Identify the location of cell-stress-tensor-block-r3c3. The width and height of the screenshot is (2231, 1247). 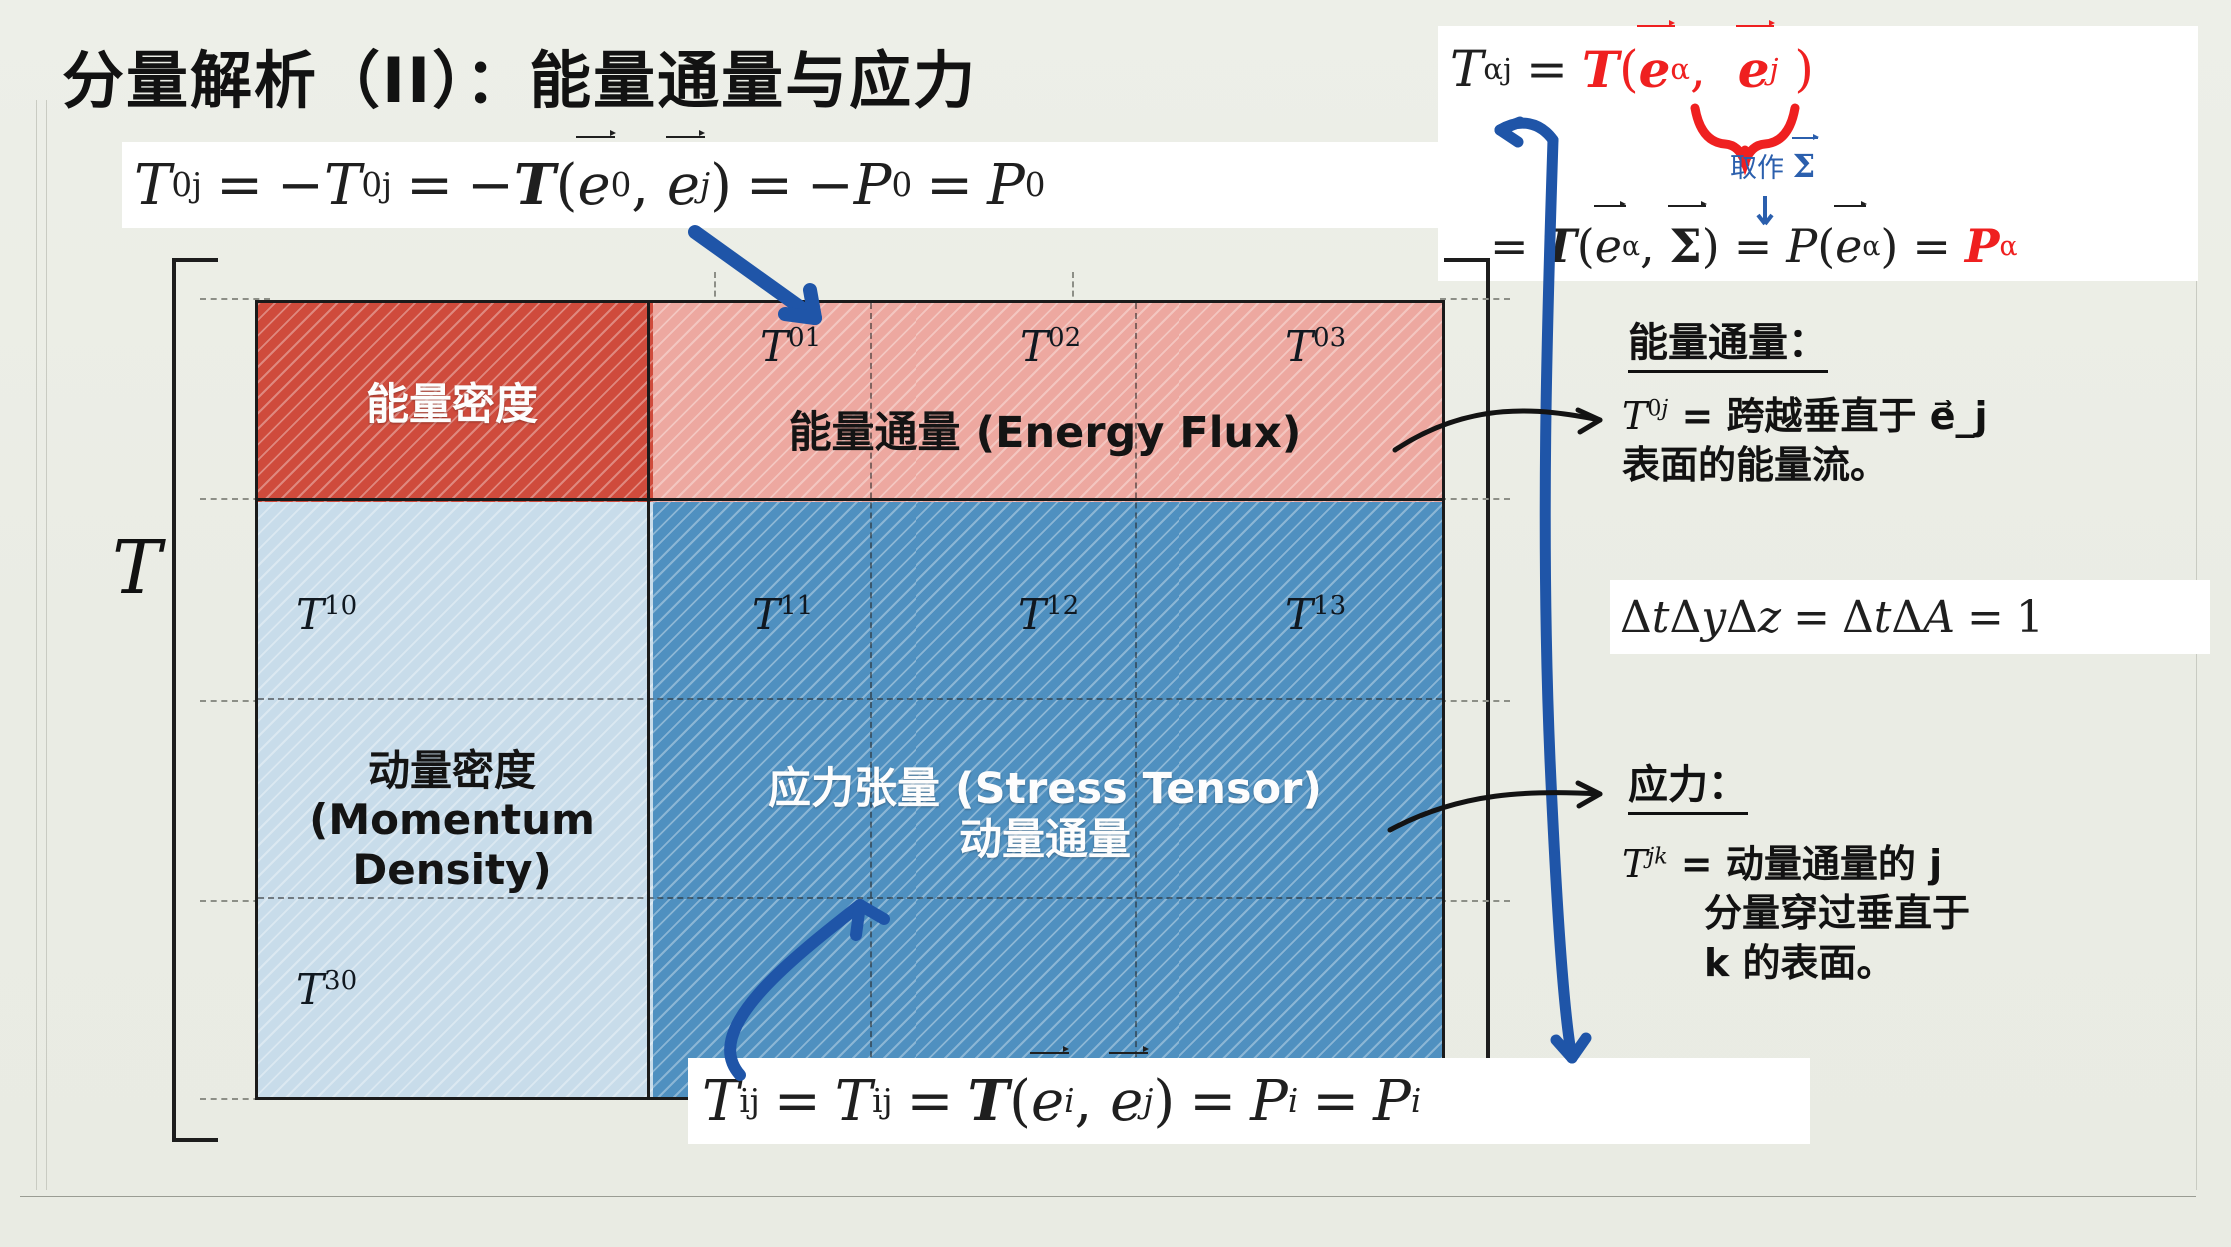
(1047, 799).